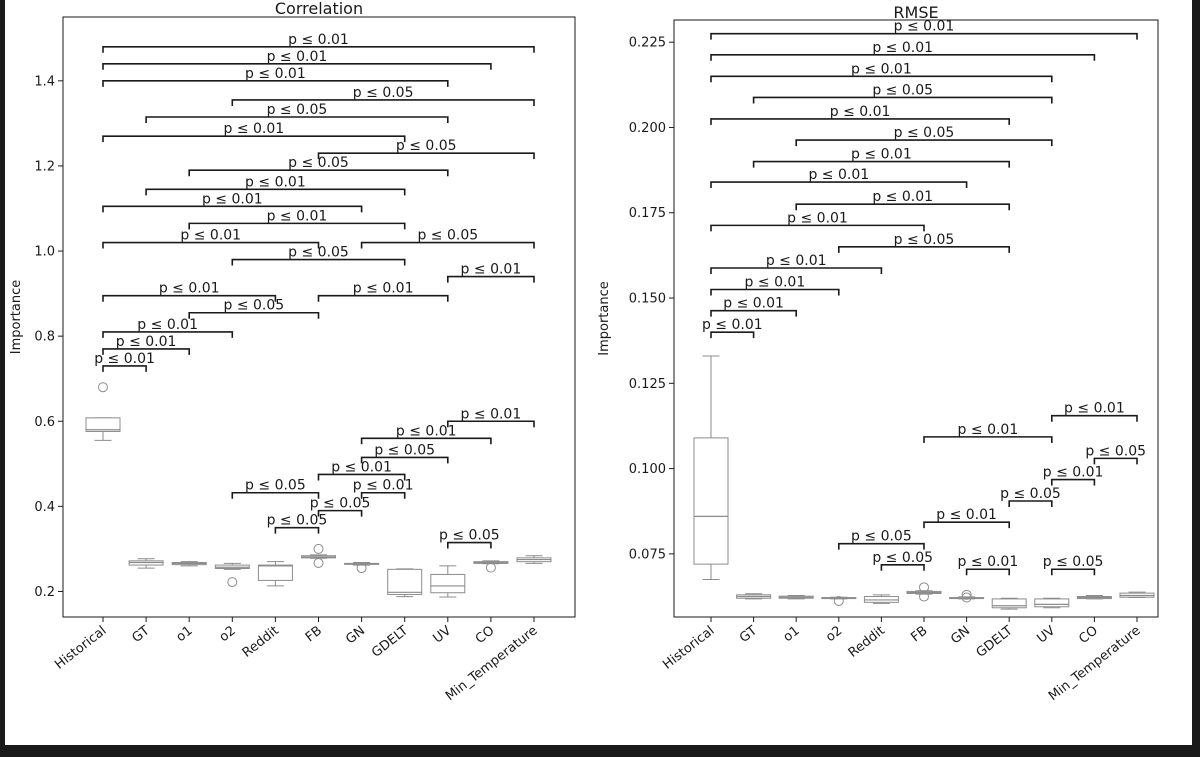 The image size is (1200, 757). Describe the element at coordinates (647, 554) in the screenshot. I see `rmse-ytick-label: 0.075` at that location.